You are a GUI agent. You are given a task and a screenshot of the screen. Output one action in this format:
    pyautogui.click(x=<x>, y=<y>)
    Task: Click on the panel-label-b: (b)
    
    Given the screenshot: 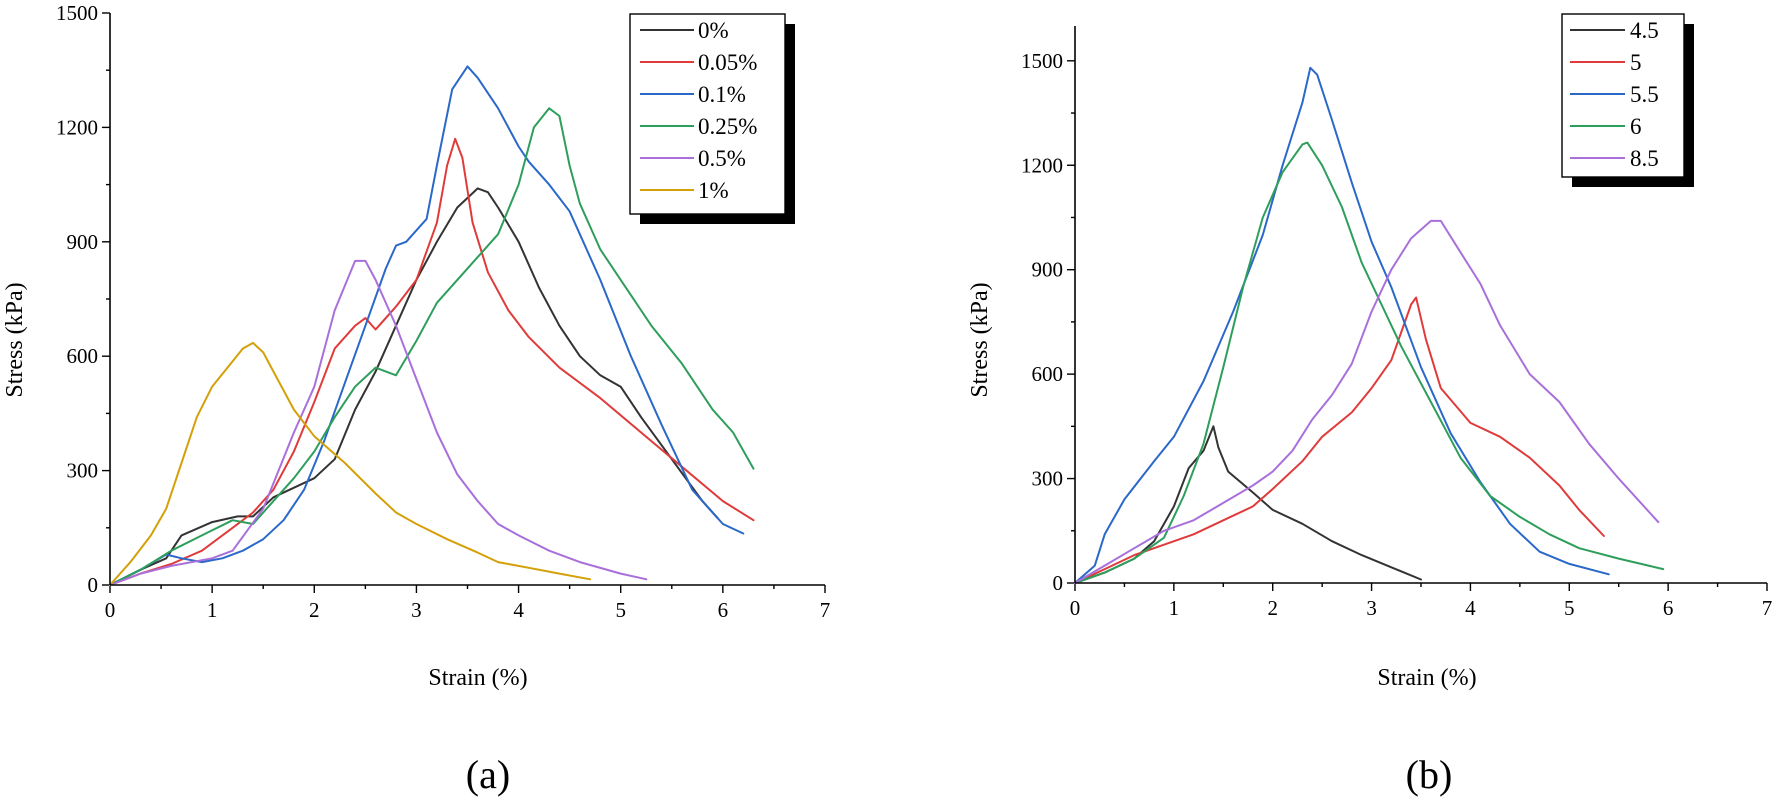 What is the action you would take?
    pyautogui.click(x=1429, y=774)
    